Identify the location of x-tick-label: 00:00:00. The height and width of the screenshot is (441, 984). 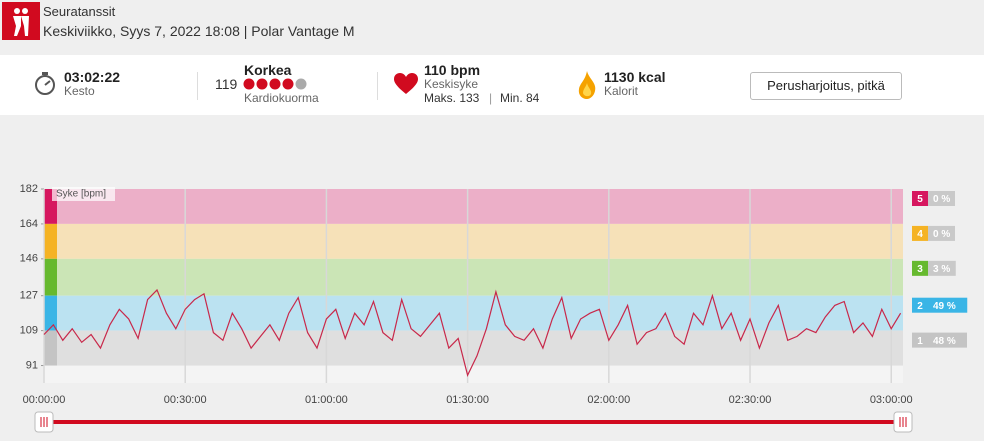
(44, 400).